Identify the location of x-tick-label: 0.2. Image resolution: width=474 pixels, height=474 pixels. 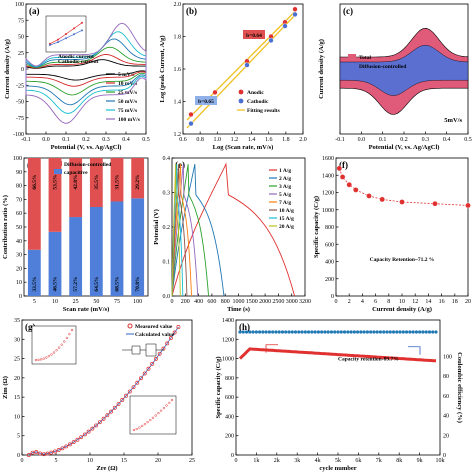
(86, 140).